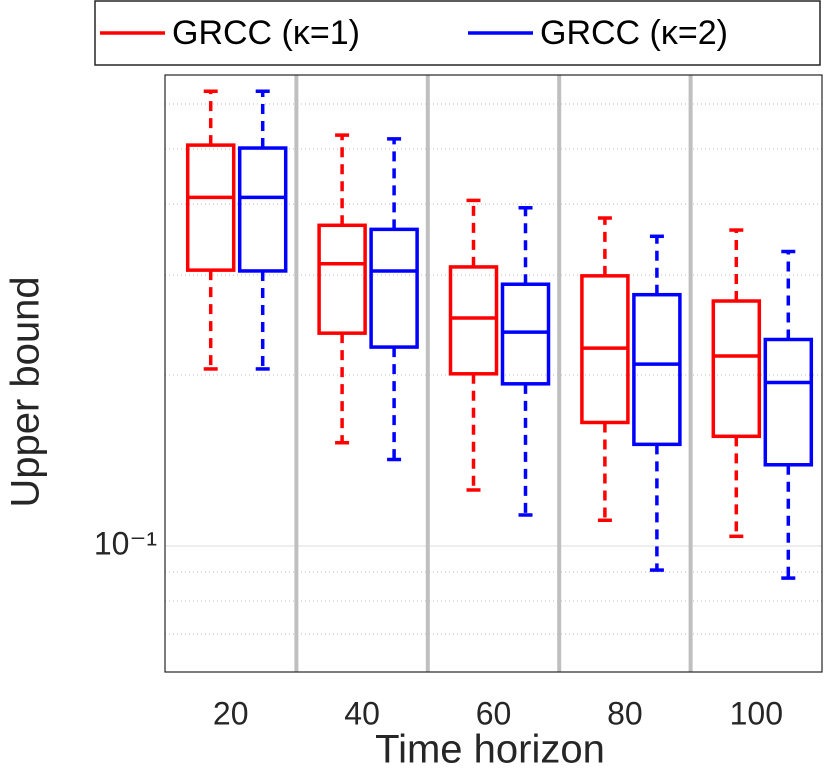  I want to click on x-tick-label: 80, so click(625, 713).